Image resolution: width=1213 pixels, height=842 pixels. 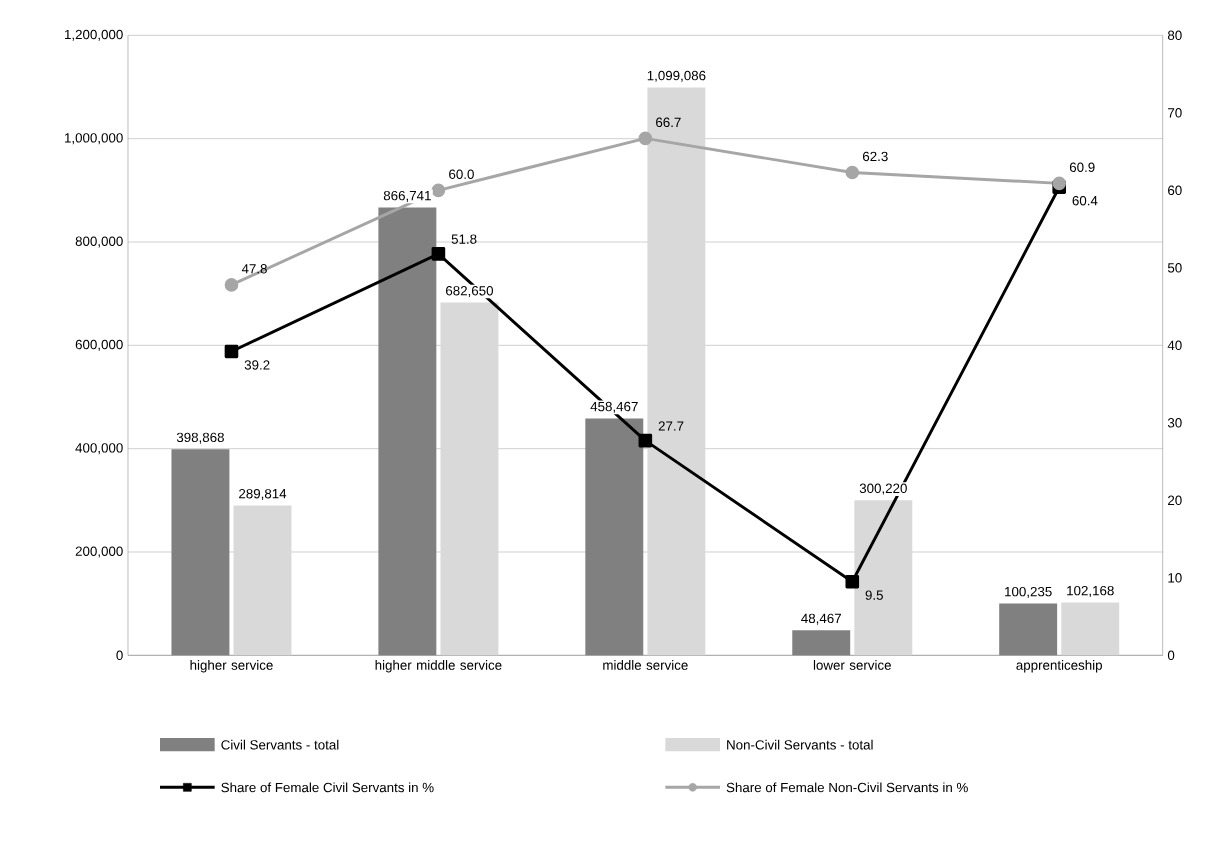 I want to click on data-label: 39.2, so click(x=257, y=365).